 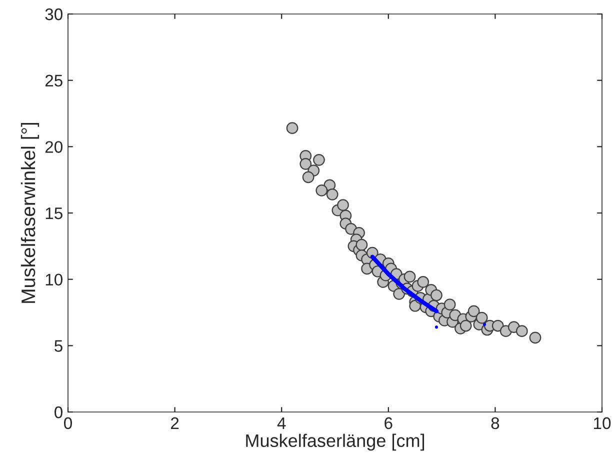 What do you see at coordinates (58, 346) in the screenshot?
I see `y-tick-label: 5` at bounding box center [58, 346].